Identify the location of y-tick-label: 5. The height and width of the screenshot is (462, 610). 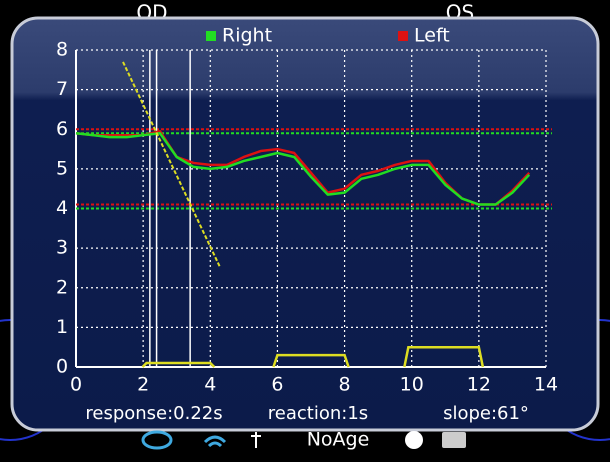
(62, 168).